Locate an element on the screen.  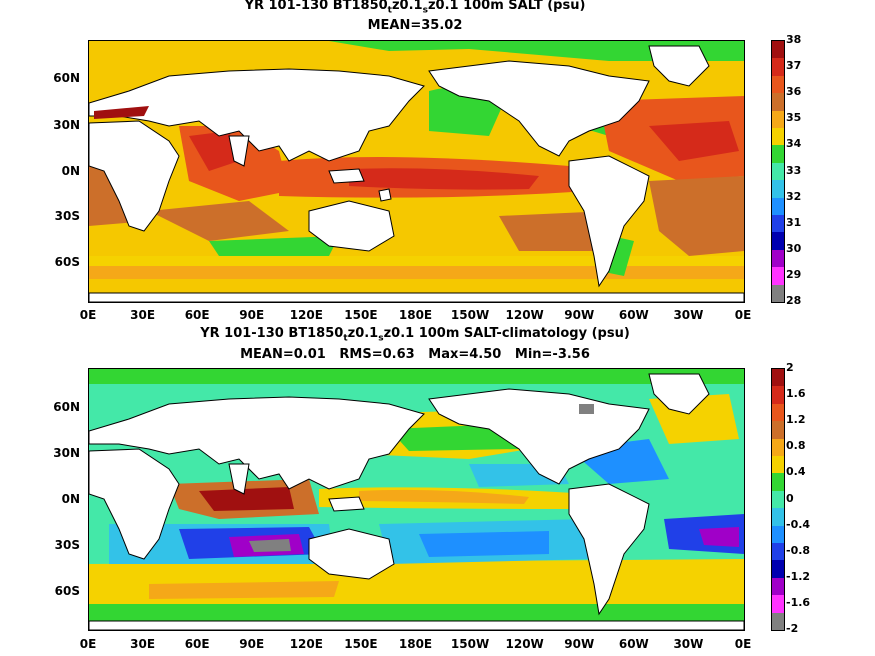
map1-lon-label: 60W is located at coordinates (633, 315).